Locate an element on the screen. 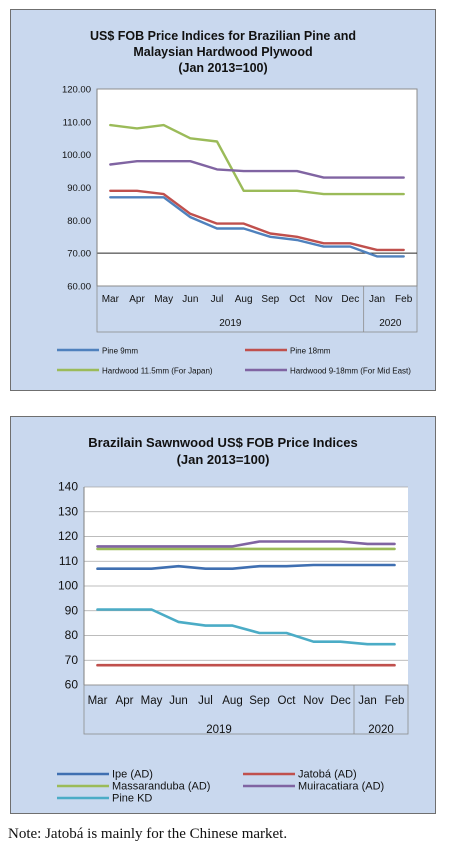 This screenshot has width=455, height=856. chart-1-x-tick-label: Feb is located at coordinates (404, 299).